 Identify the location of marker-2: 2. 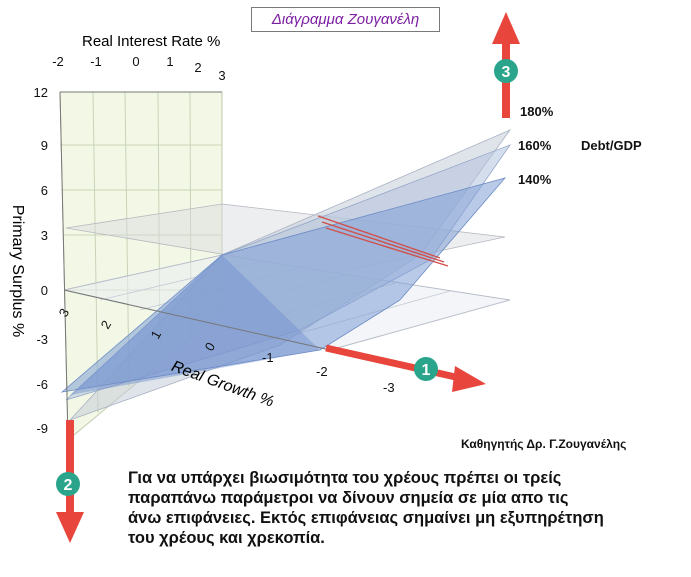
(68, 484).